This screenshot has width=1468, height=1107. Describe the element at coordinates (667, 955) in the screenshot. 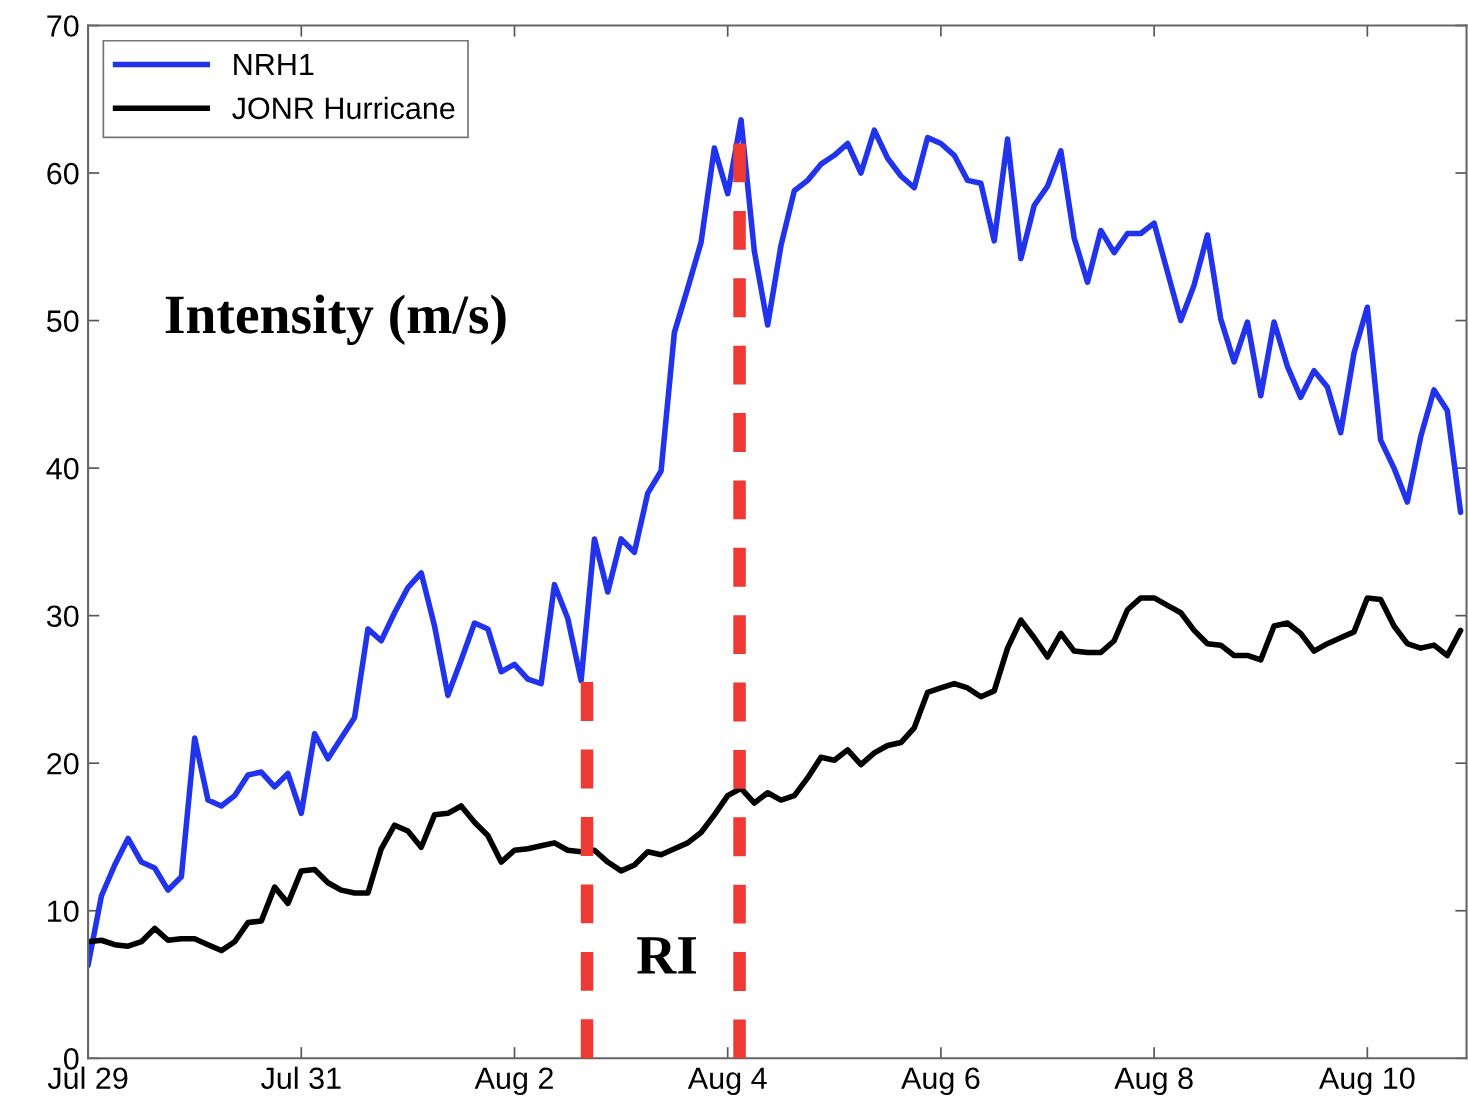

I see `annotation: RI` at that location.